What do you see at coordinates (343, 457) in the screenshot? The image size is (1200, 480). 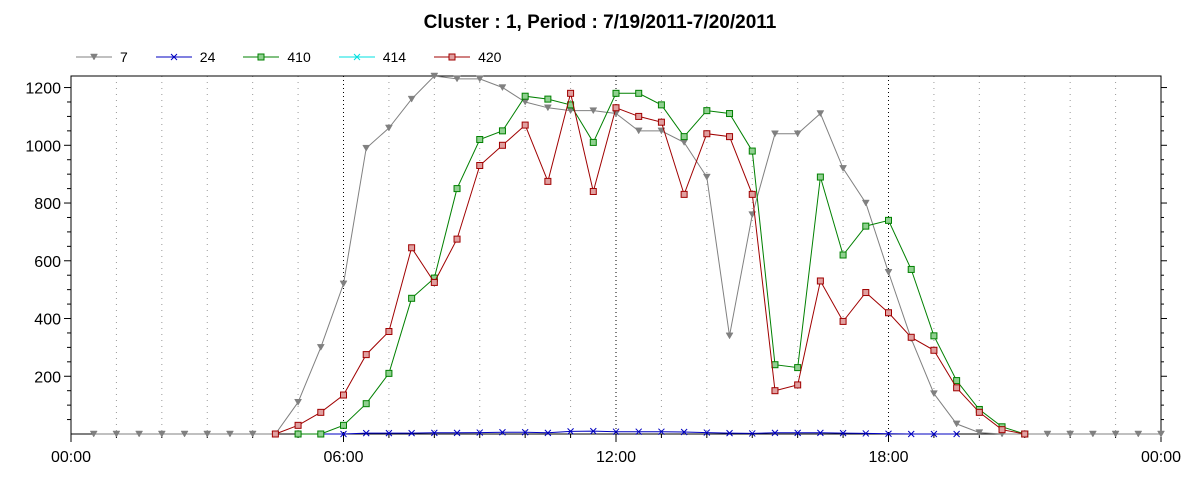 I see `x-tick-label: 06:00` at bounding box center [343, 457].